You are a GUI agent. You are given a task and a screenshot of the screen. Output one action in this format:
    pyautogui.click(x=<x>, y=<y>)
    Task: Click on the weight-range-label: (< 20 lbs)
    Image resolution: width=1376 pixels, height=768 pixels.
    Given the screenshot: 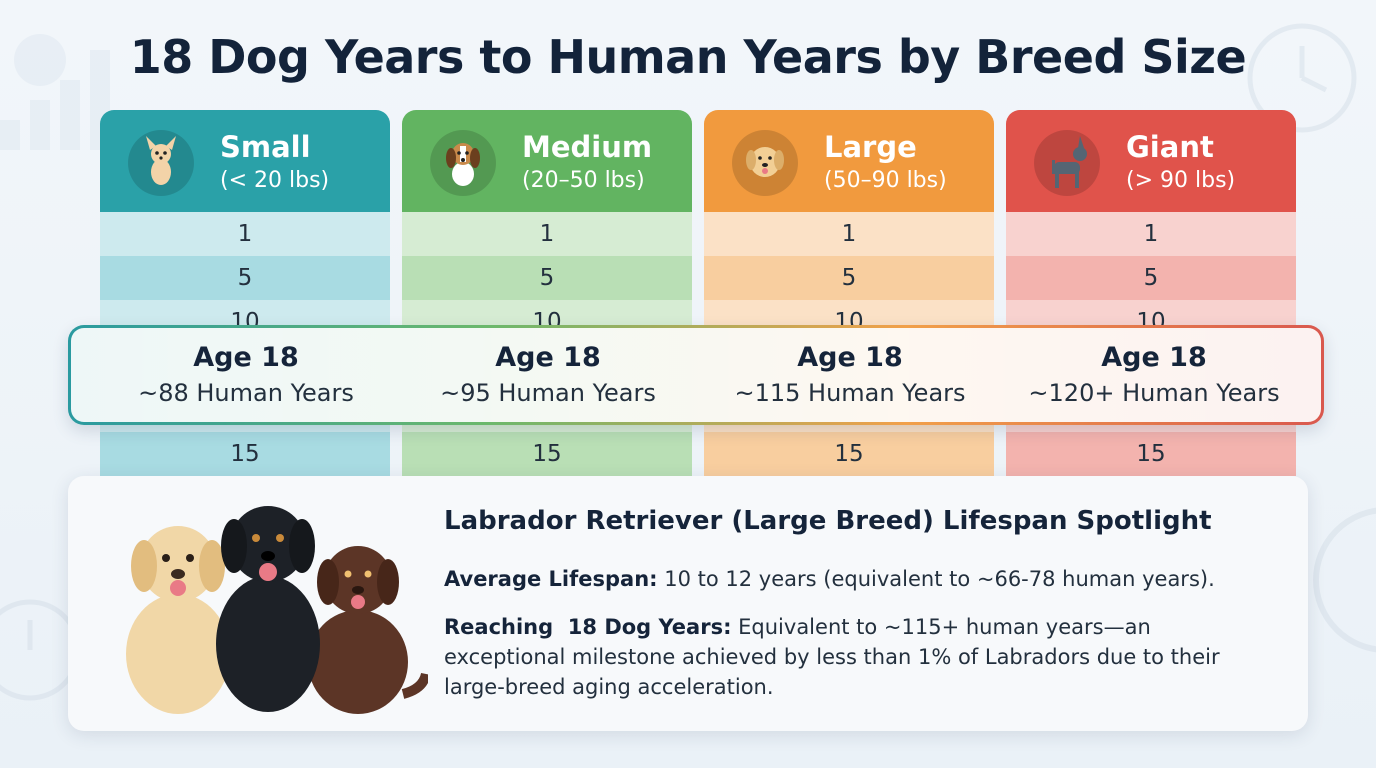 What is the action you would take?
    pyautogui.click(x=275, y=180)
    